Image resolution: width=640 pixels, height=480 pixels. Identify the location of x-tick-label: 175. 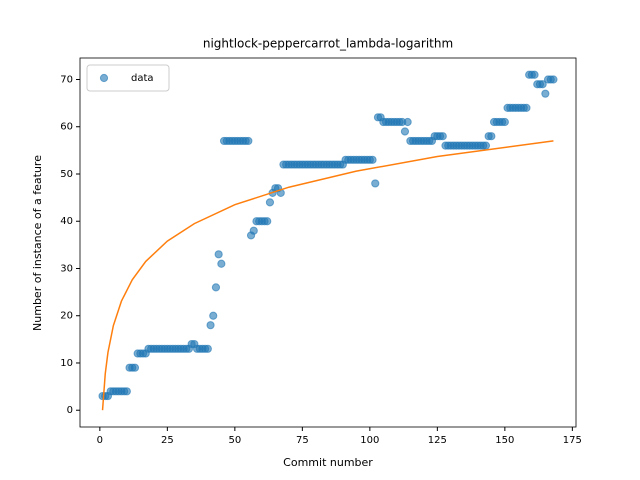
(572, 440).